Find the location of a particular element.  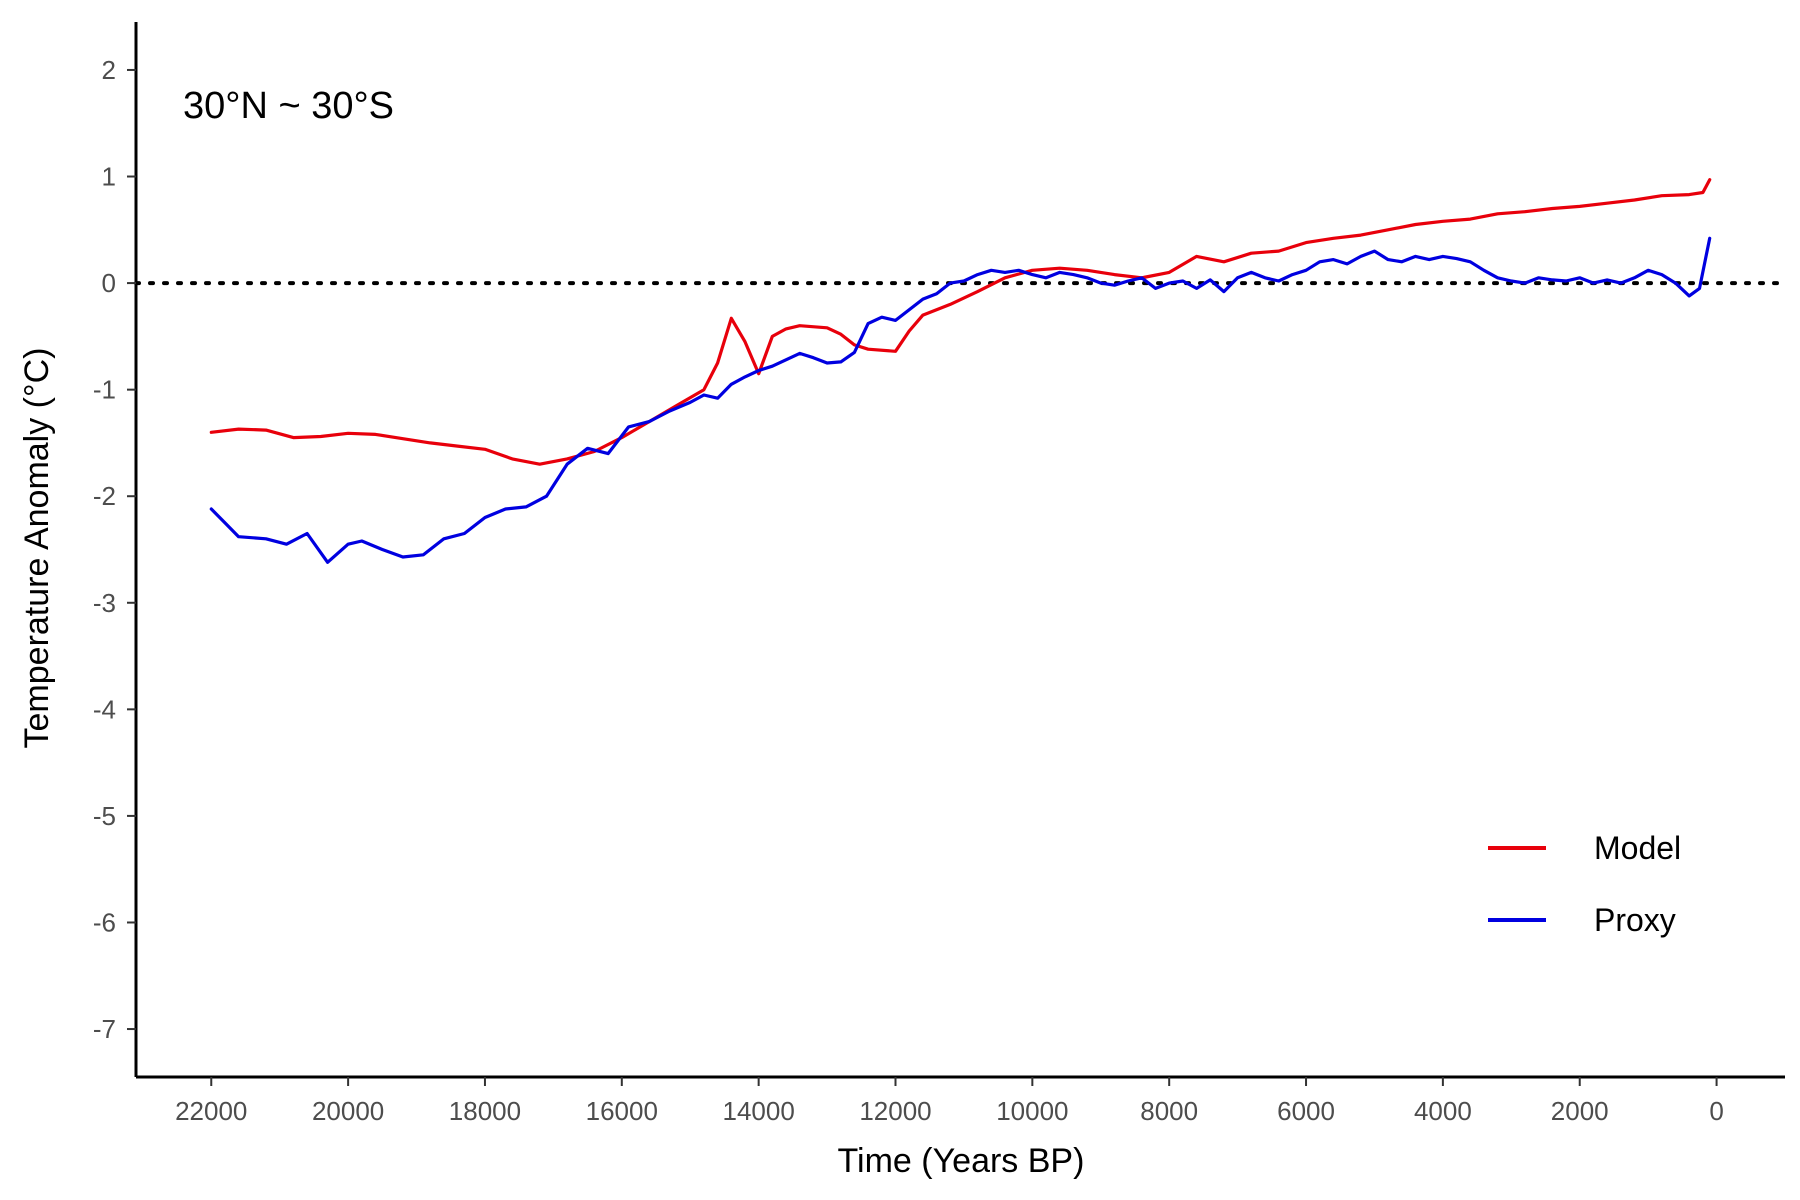

y-tick-label: 0 is located at coordinates (109, 283).